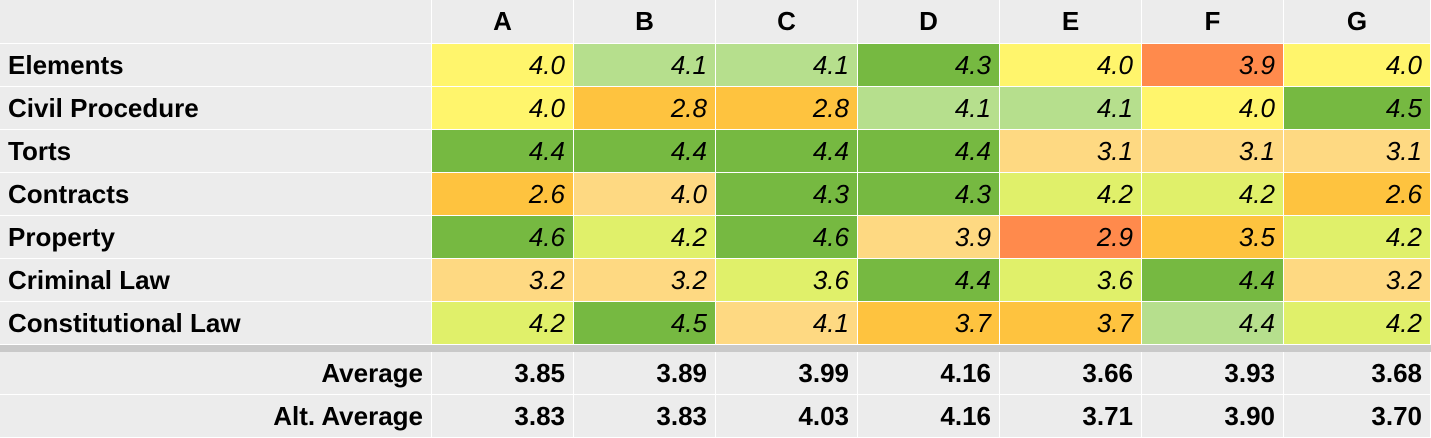 The height and width of the screenshot is (438, 1431). Describe the element at coordinates (216, 323) in the screenshot. I see `row-label: Constitutional Law` at that location.